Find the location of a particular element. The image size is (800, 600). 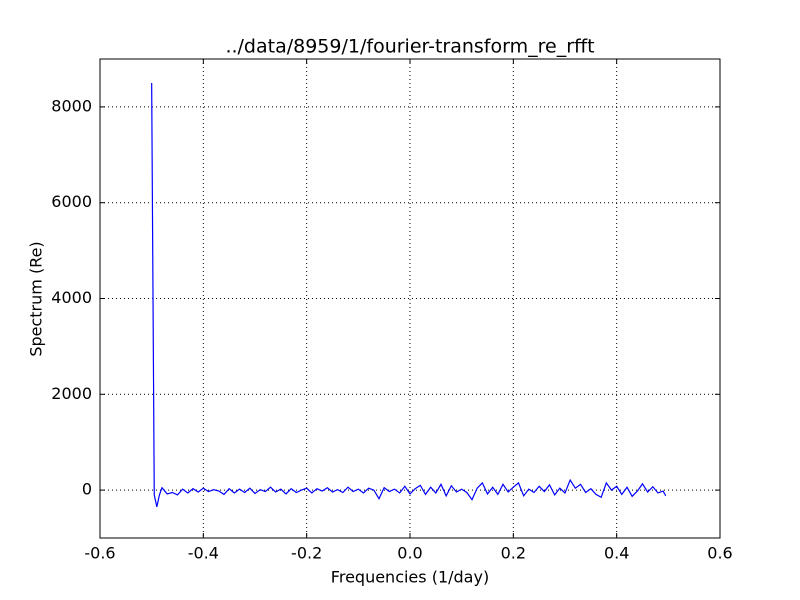

y-tick-label: 0 is located at coordinates (87, 489).